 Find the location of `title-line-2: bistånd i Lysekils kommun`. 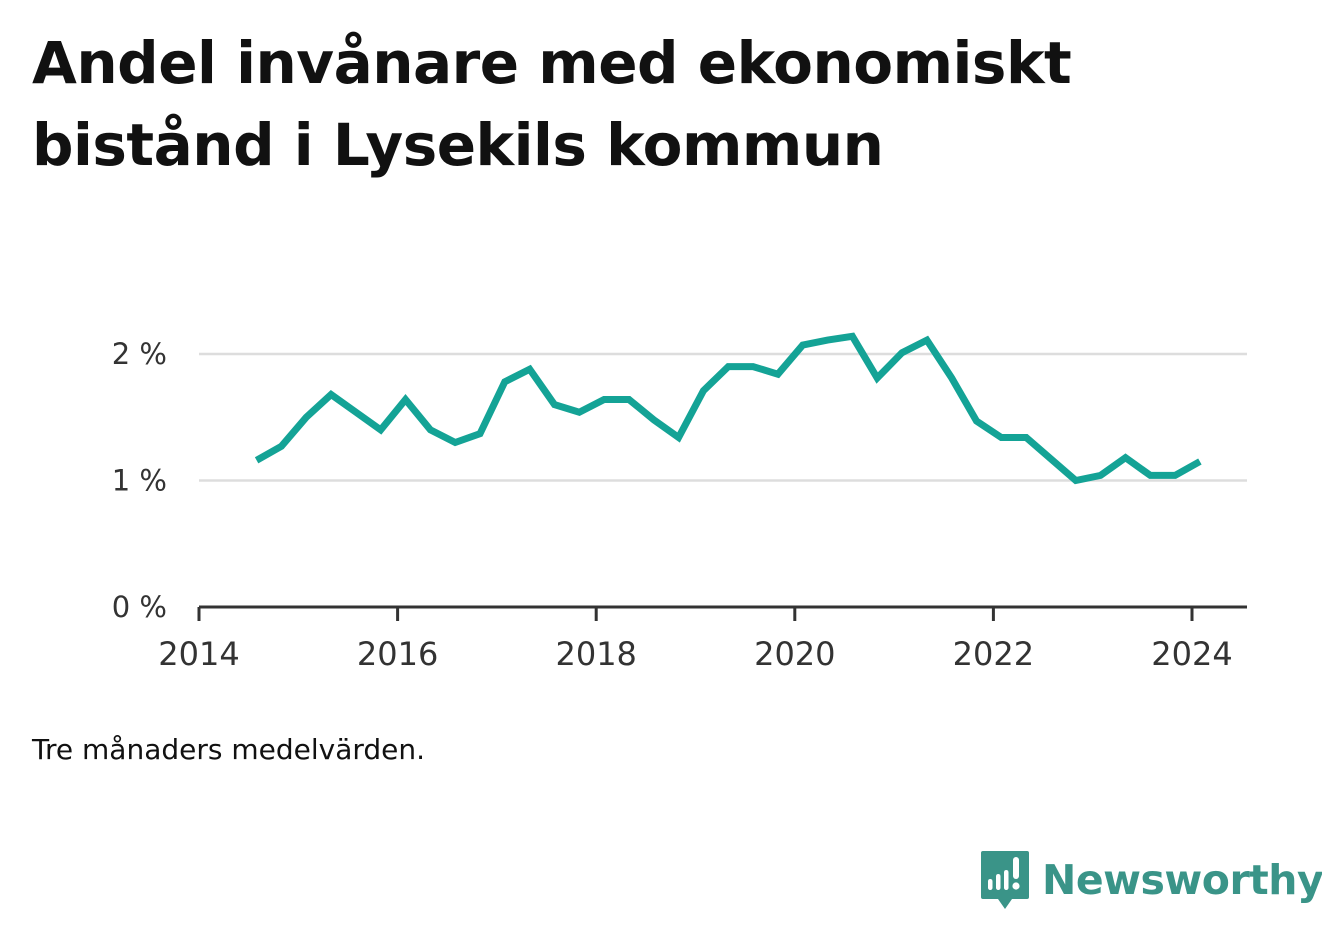

title-line-2: bistånd i Lysekils kommun is located at coordinates (458, 145).